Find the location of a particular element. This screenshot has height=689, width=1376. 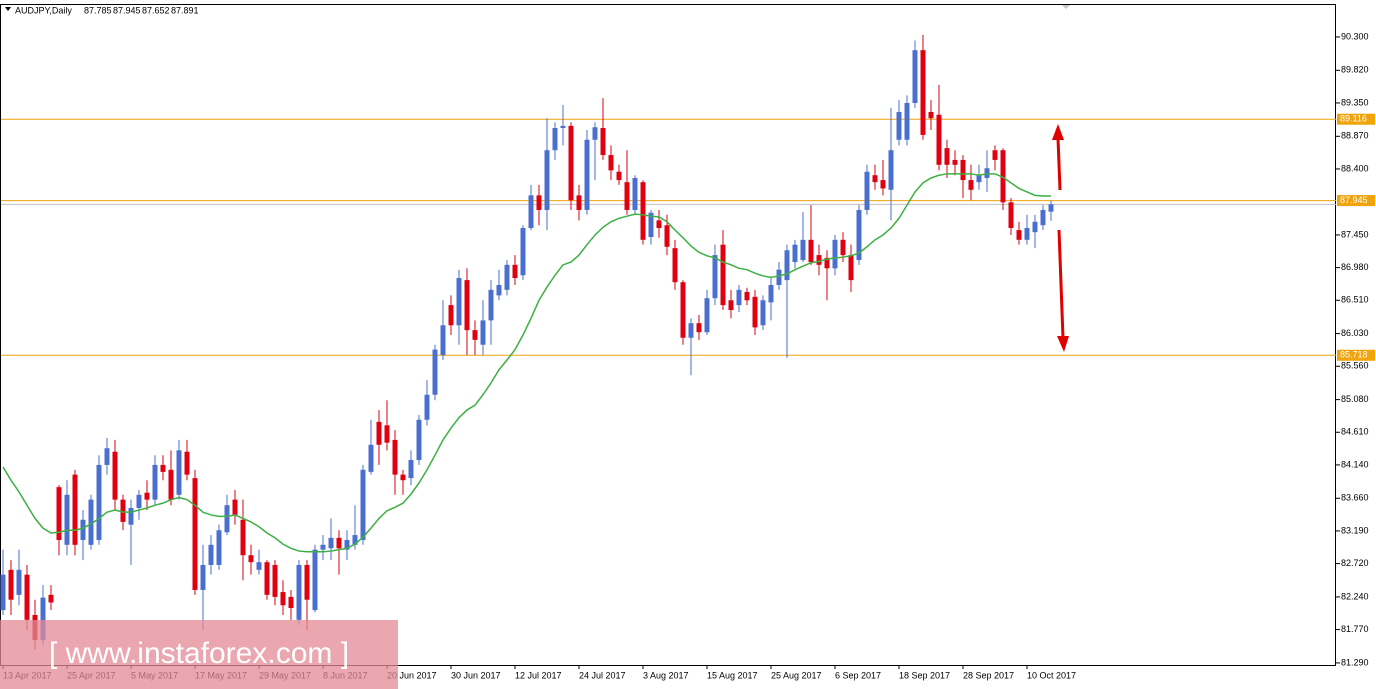

x-tick-label: 18 Sep 2017 is located at coordinates (924, 675).